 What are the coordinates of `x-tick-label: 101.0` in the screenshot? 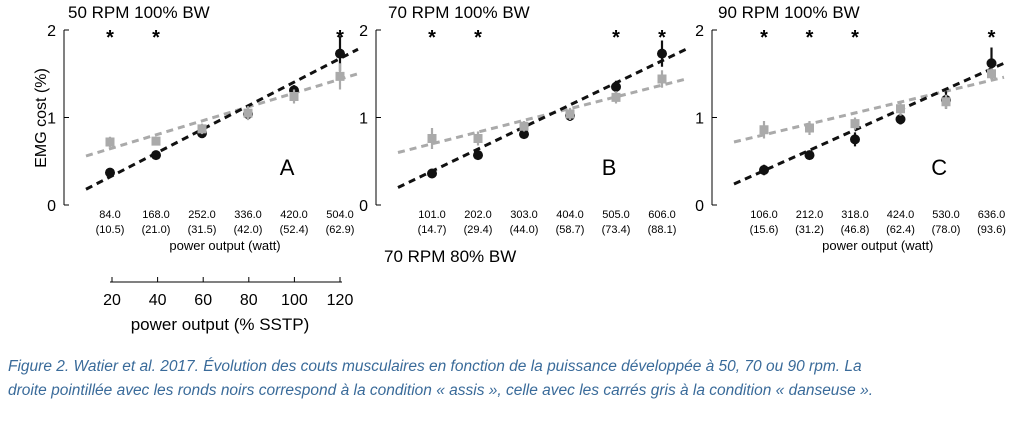 It's located at (432, 215).